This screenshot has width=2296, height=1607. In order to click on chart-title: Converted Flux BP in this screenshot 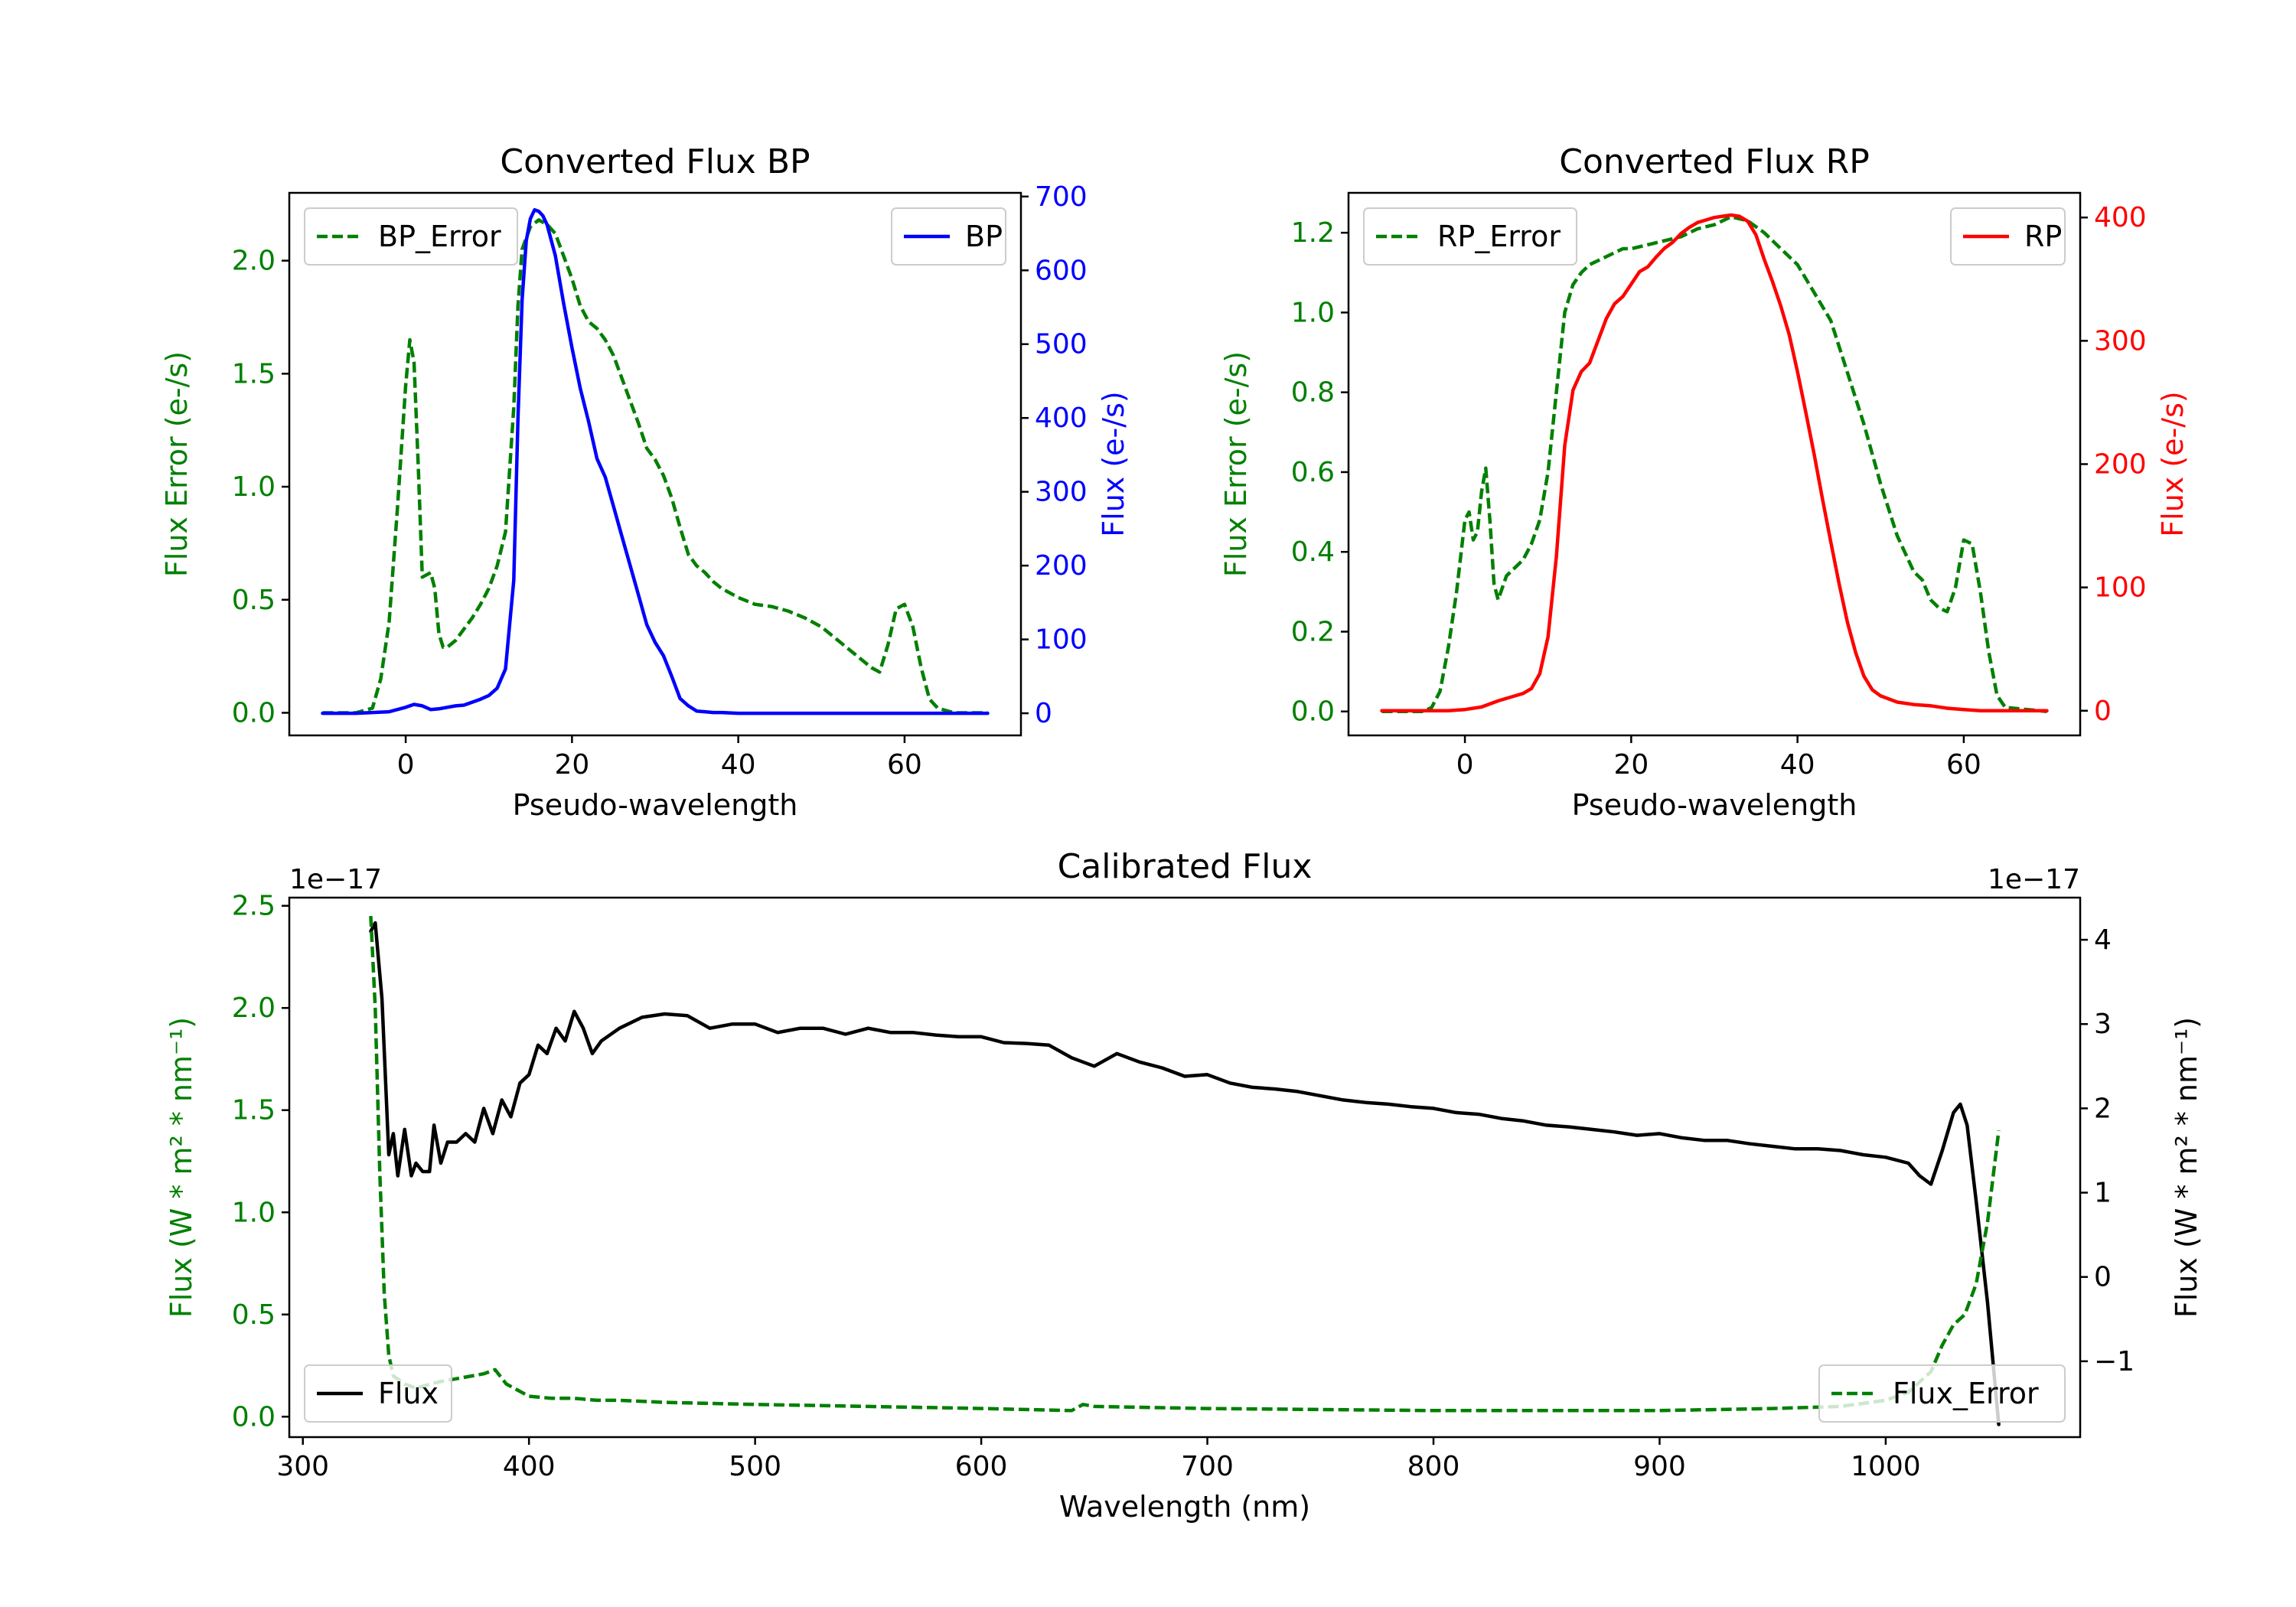, I will do `click(655, 161)`.